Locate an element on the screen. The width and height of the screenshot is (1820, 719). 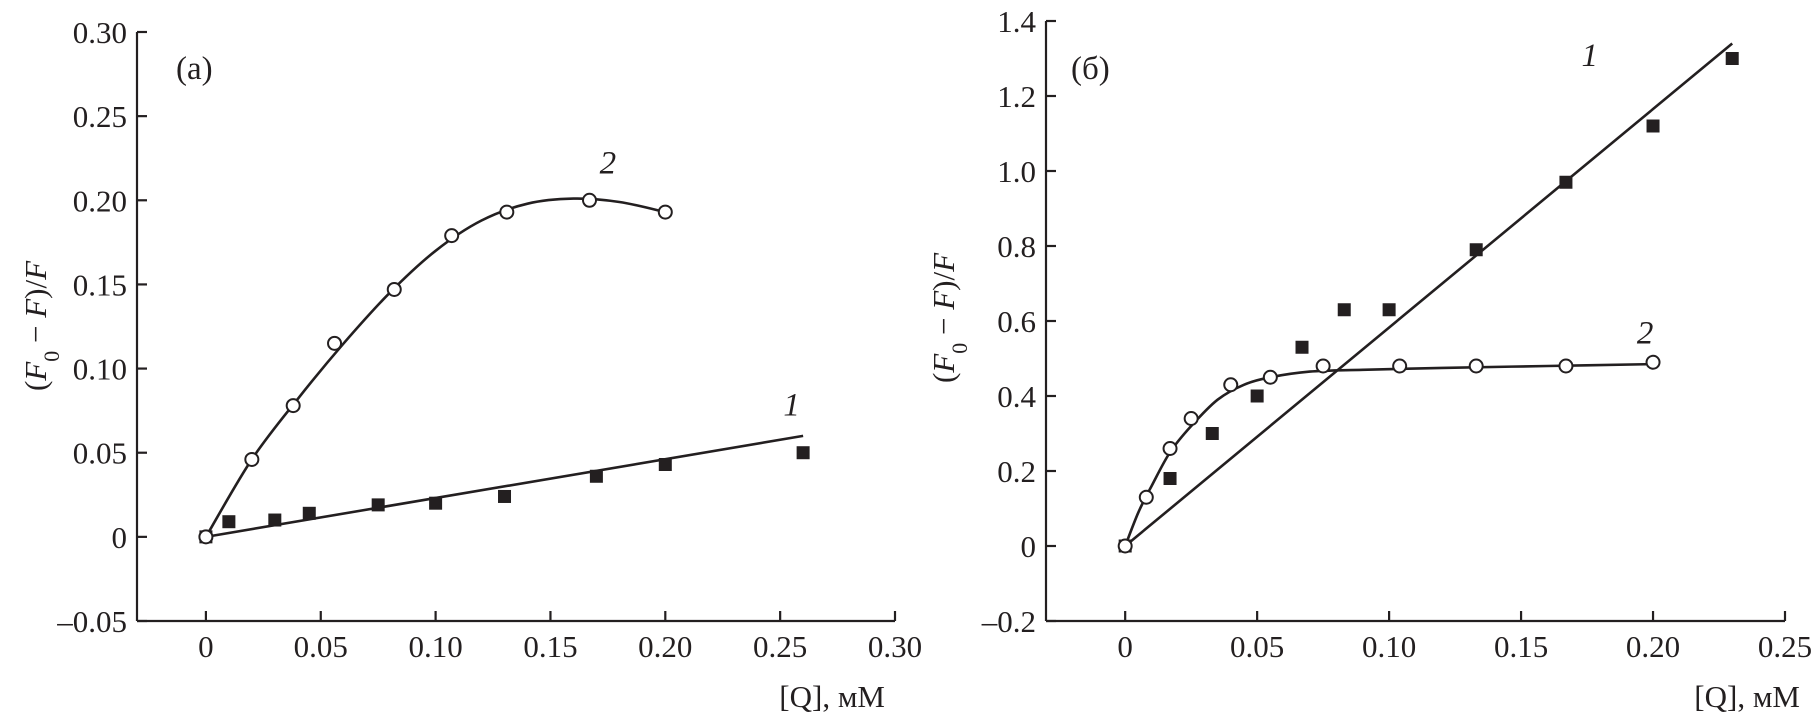
panel-a-y-tick-label: –0.05 is located at coordinates (91, 621).